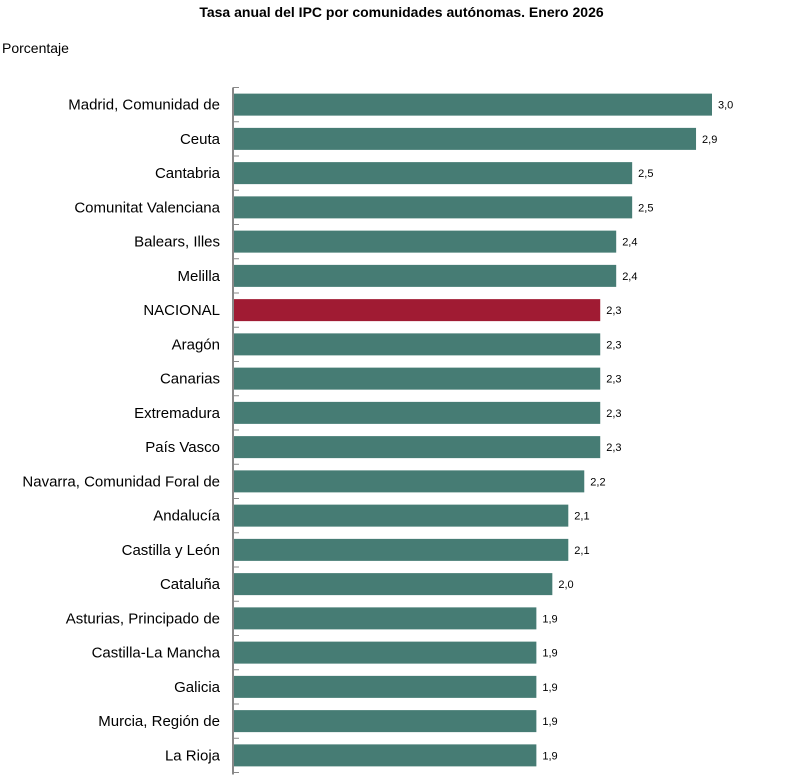  I want to click on category-label: Melilla, so click(198, 276).